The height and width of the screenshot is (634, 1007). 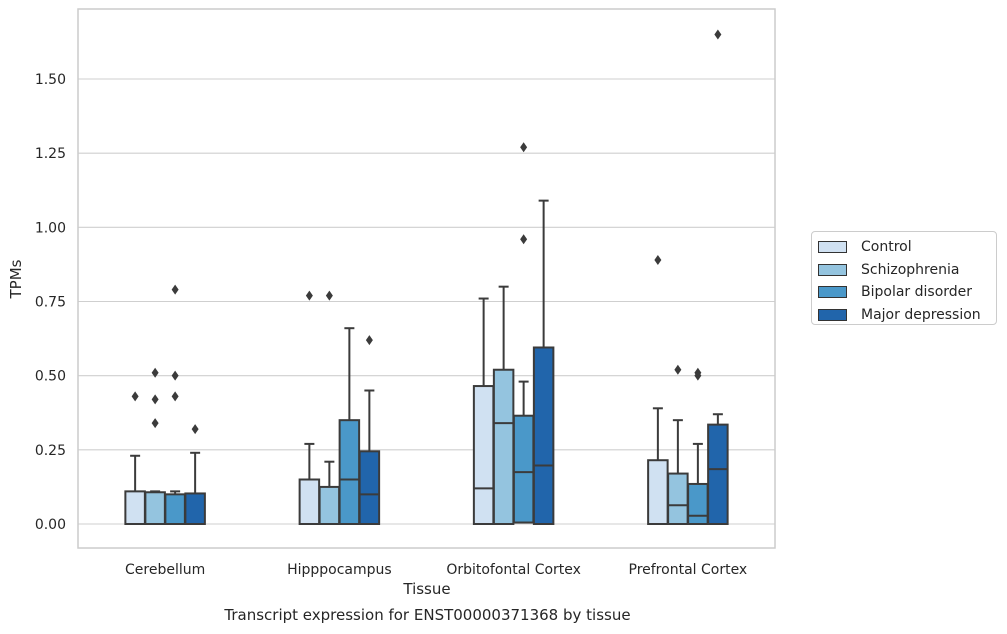 What do you see at coordinates (921, 314) in the screenshot?
I see `legend-label-major-depression: Major depression` at bounding box center [921, 314].